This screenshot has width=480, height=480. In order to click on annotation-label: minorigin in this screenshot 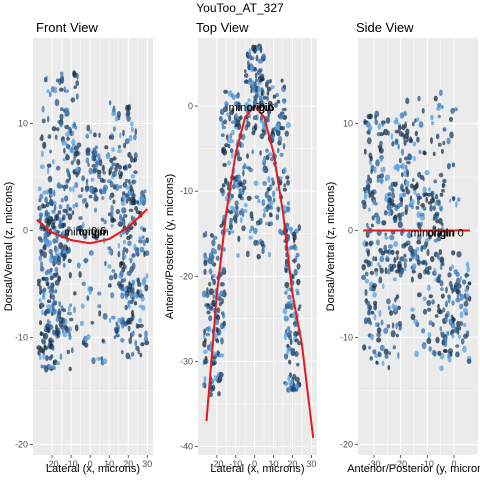, I will do `click(86, 233)`.